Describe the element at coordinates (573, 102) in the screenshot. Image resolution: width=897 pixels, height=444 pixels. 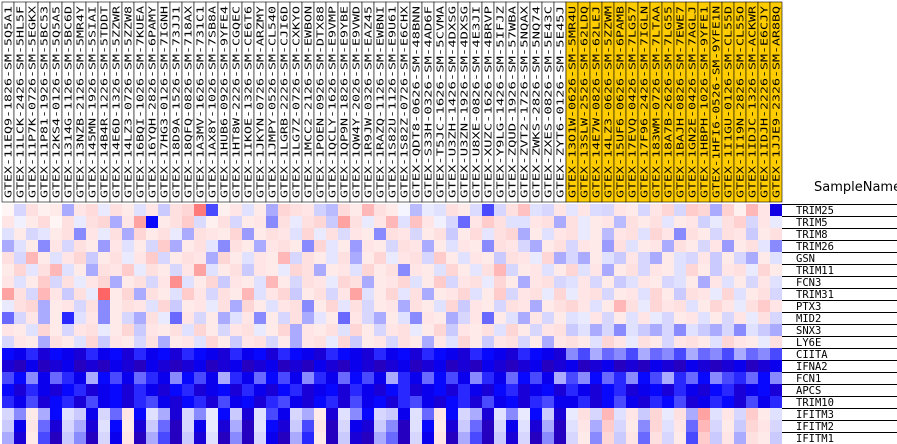
I see `column-label-47: GTEX-13O1W-0626-SM-5MR4U` at that location.